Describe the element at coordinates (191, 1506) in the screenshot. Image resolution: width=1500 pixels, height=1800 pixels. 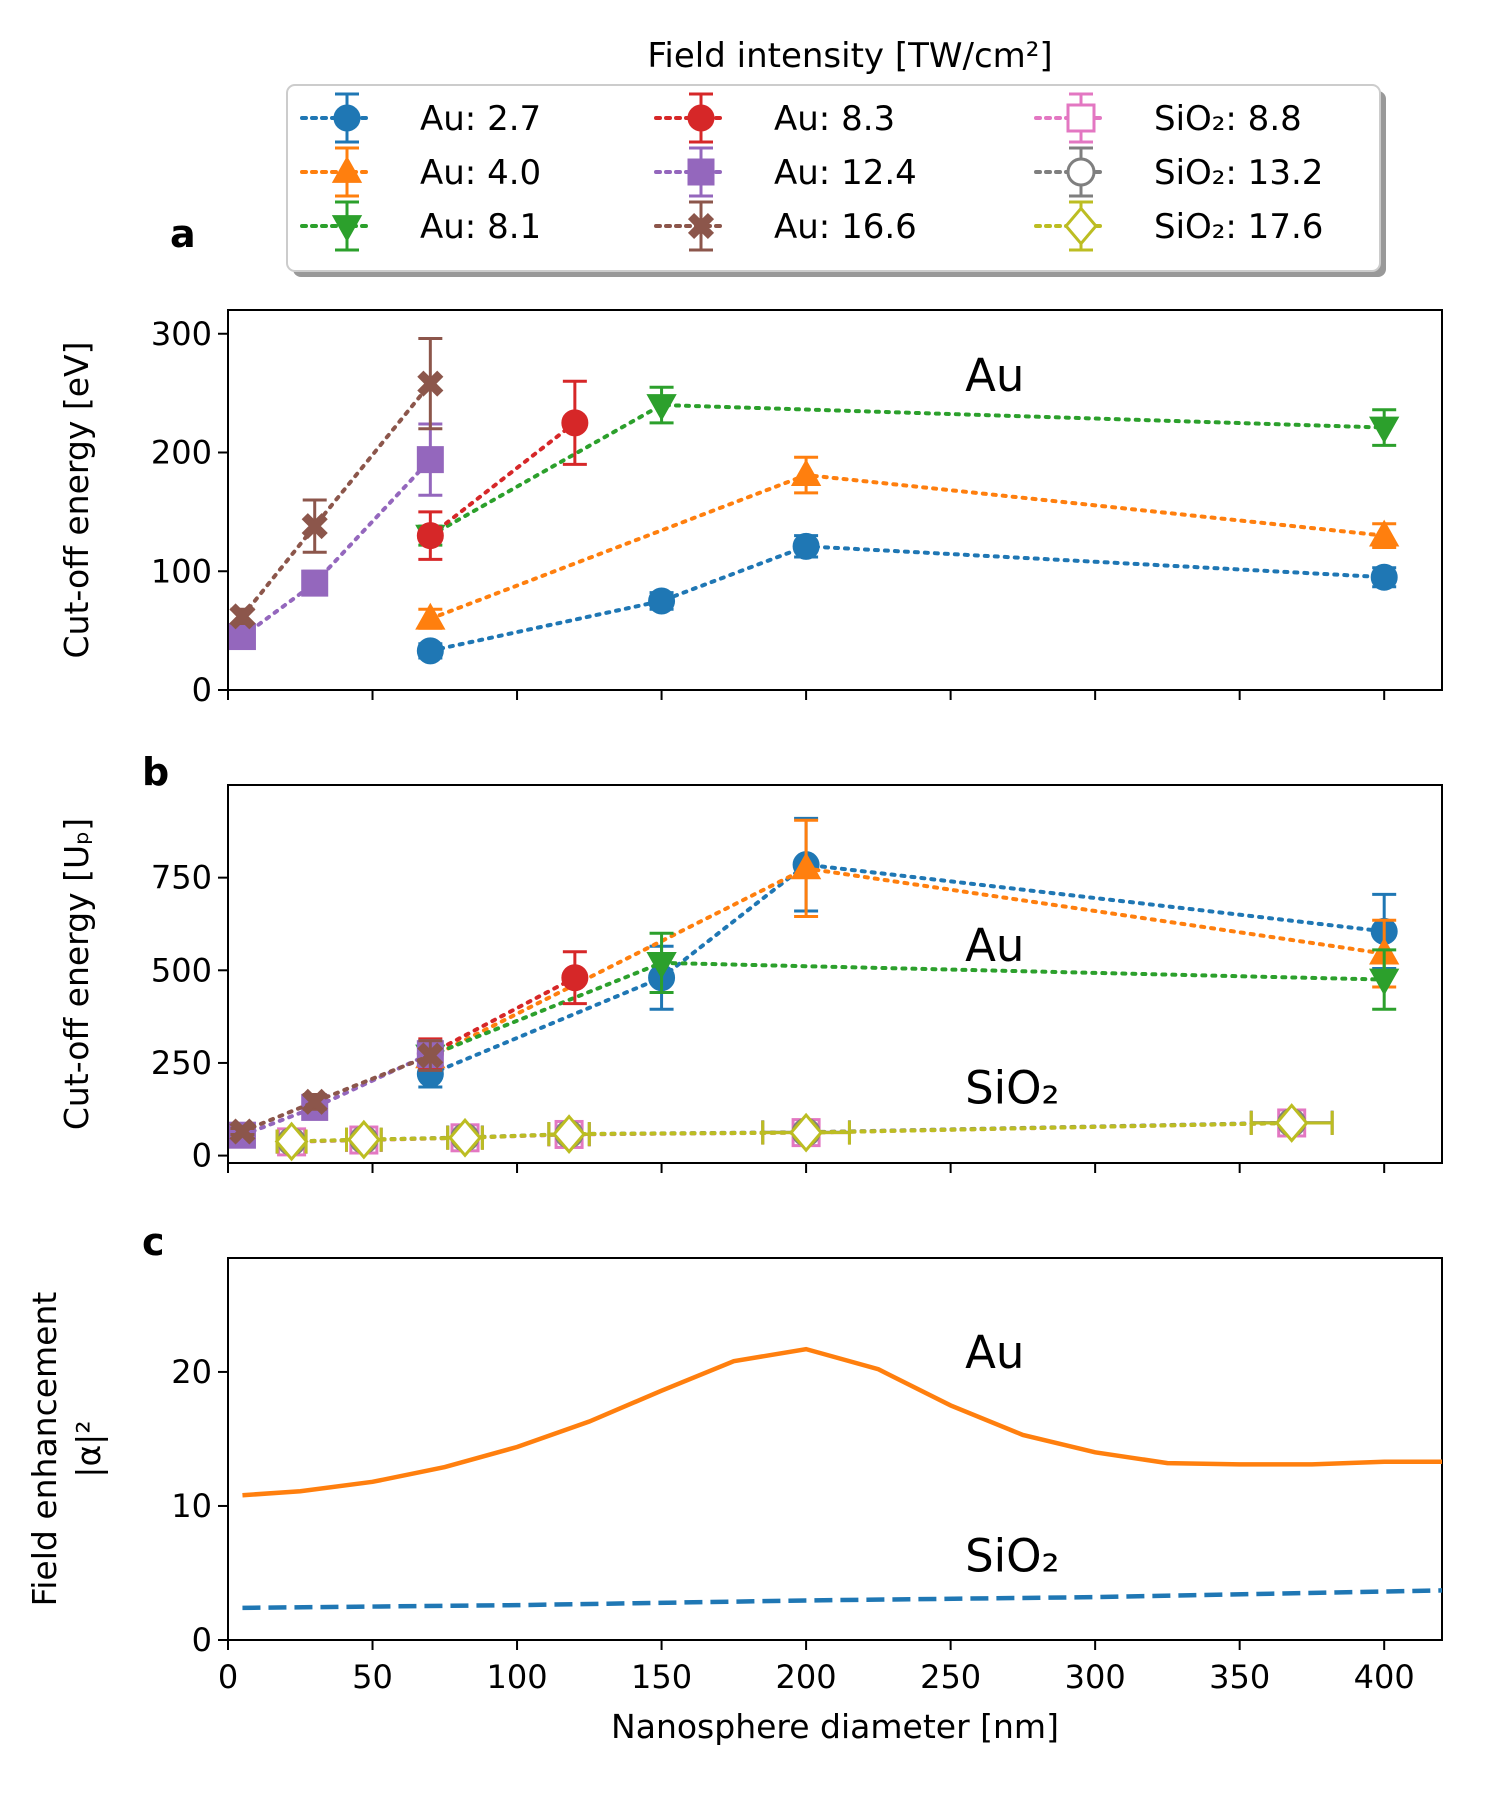
I see `y-tick-label: 10` at that location.